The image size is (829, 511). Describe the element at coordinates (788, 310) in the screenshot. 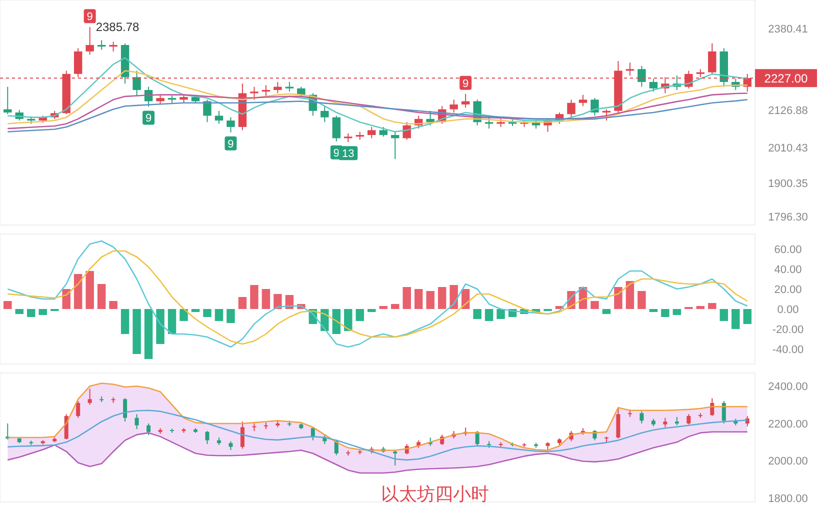

I see `y-tick-label: 0.00` at that location.